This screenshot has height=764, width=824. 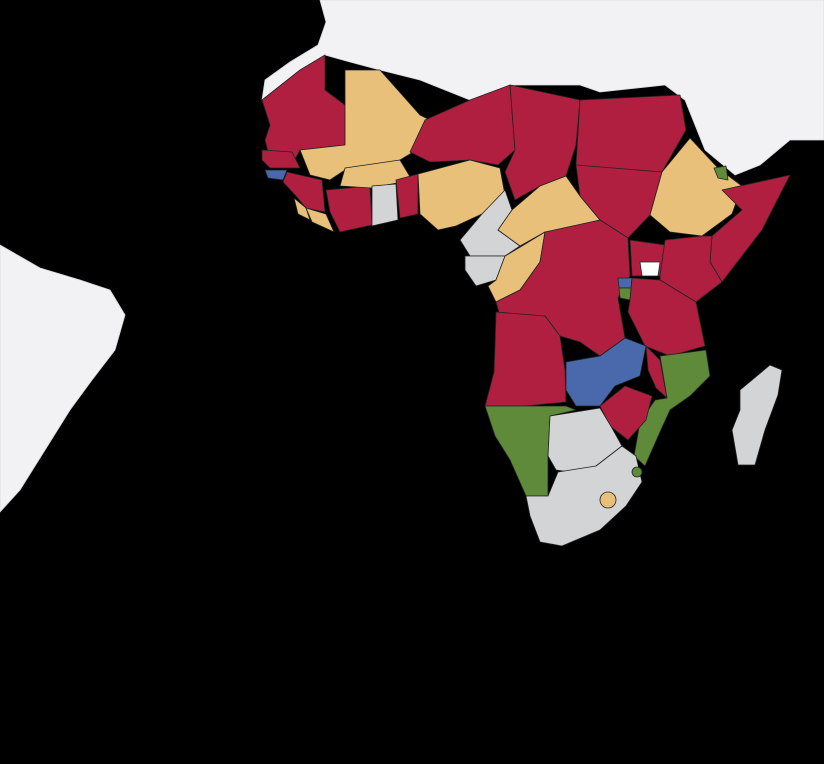 I want to click on kenya, so click(x=691, y=269).